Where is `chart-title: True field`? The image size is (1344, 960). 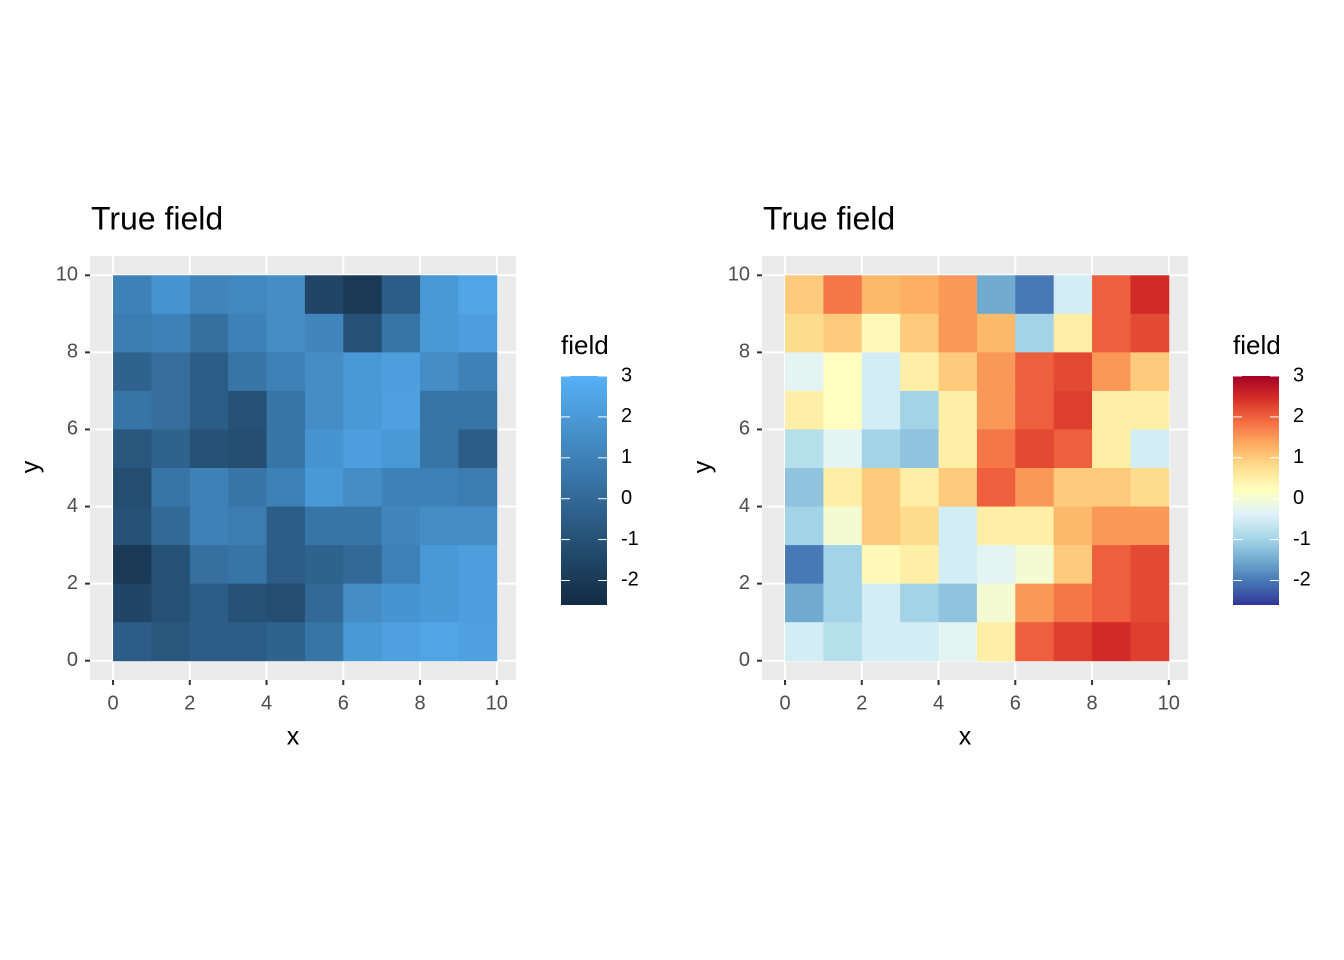 chart-title: True field is located at coordinates (157, 218).